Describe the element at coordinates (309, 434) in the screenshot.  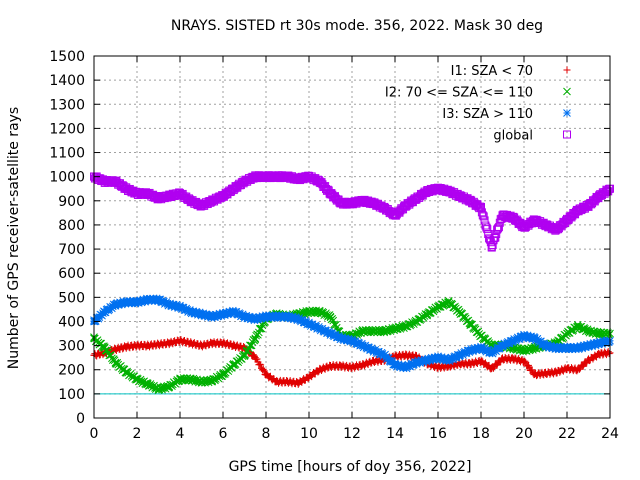
I see `x-tick-label: 10` at that location.